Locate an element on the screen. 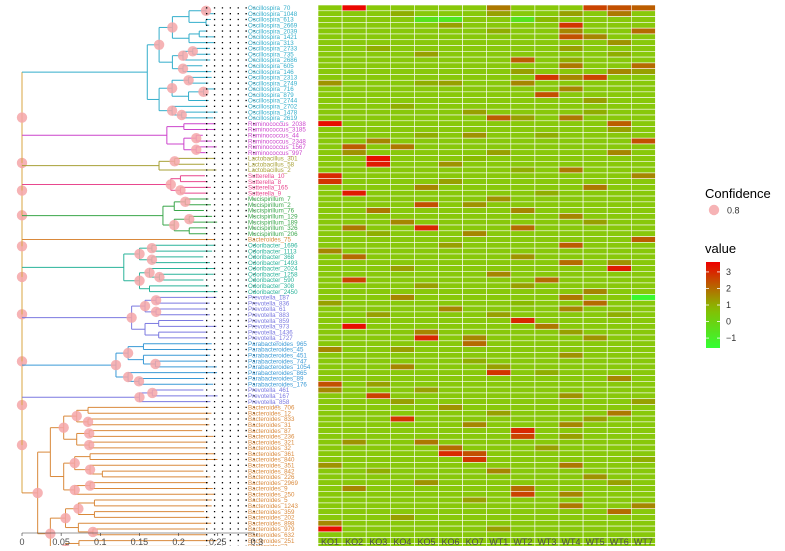  confidence-legend-value: 0.8 is located at coordinates (733, 211).